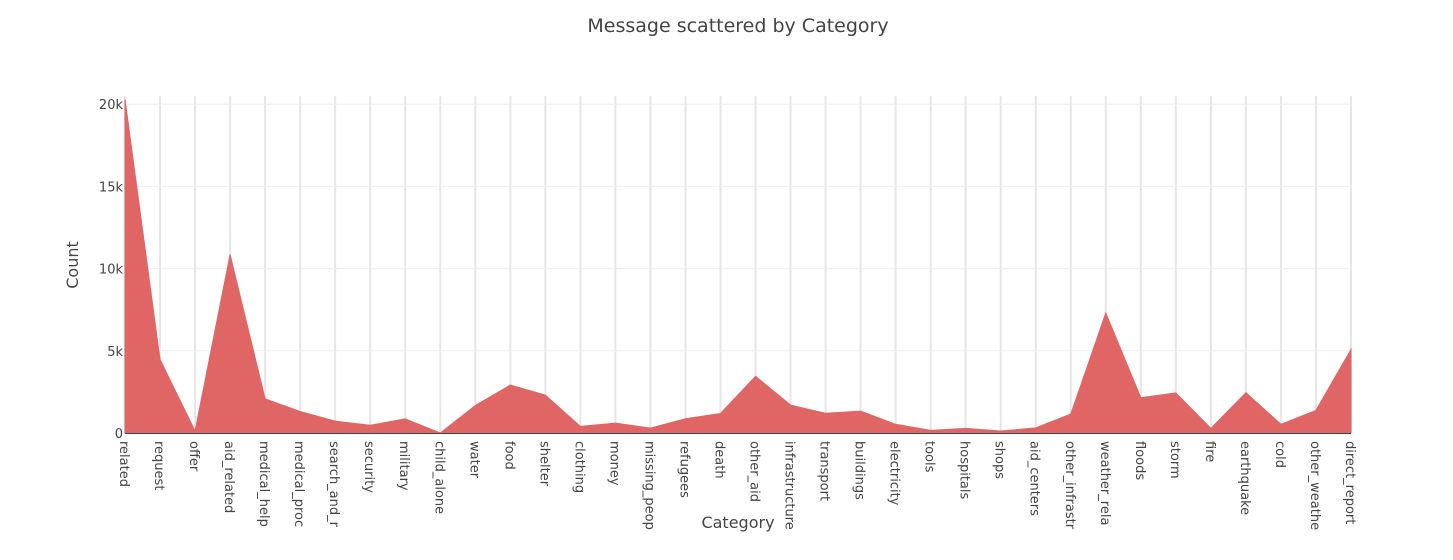 Image resolution: width=1453 pixels, height=560 pixels. I want to click on x-tick-label: related, so click(123, 464).